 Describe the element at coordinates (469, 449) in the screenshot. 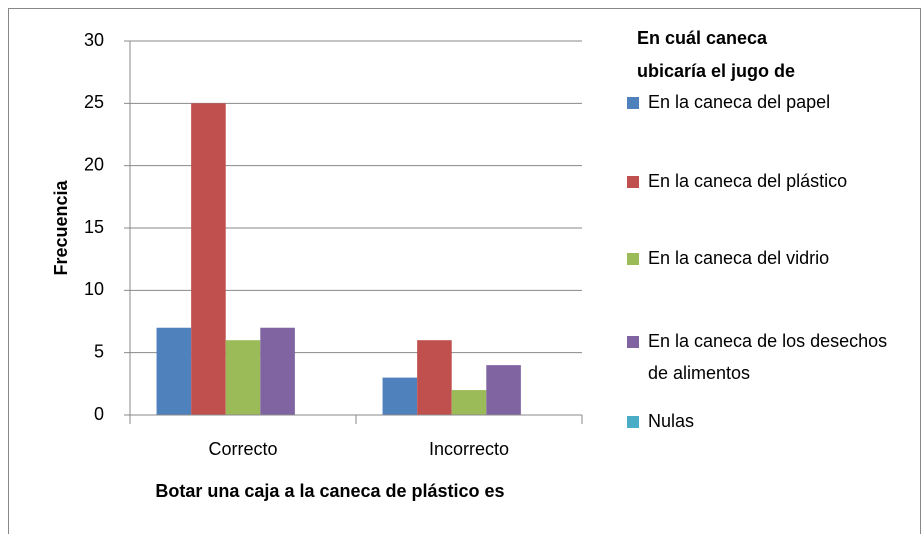

I see `x-tick-label: Incorrecto` at that location.